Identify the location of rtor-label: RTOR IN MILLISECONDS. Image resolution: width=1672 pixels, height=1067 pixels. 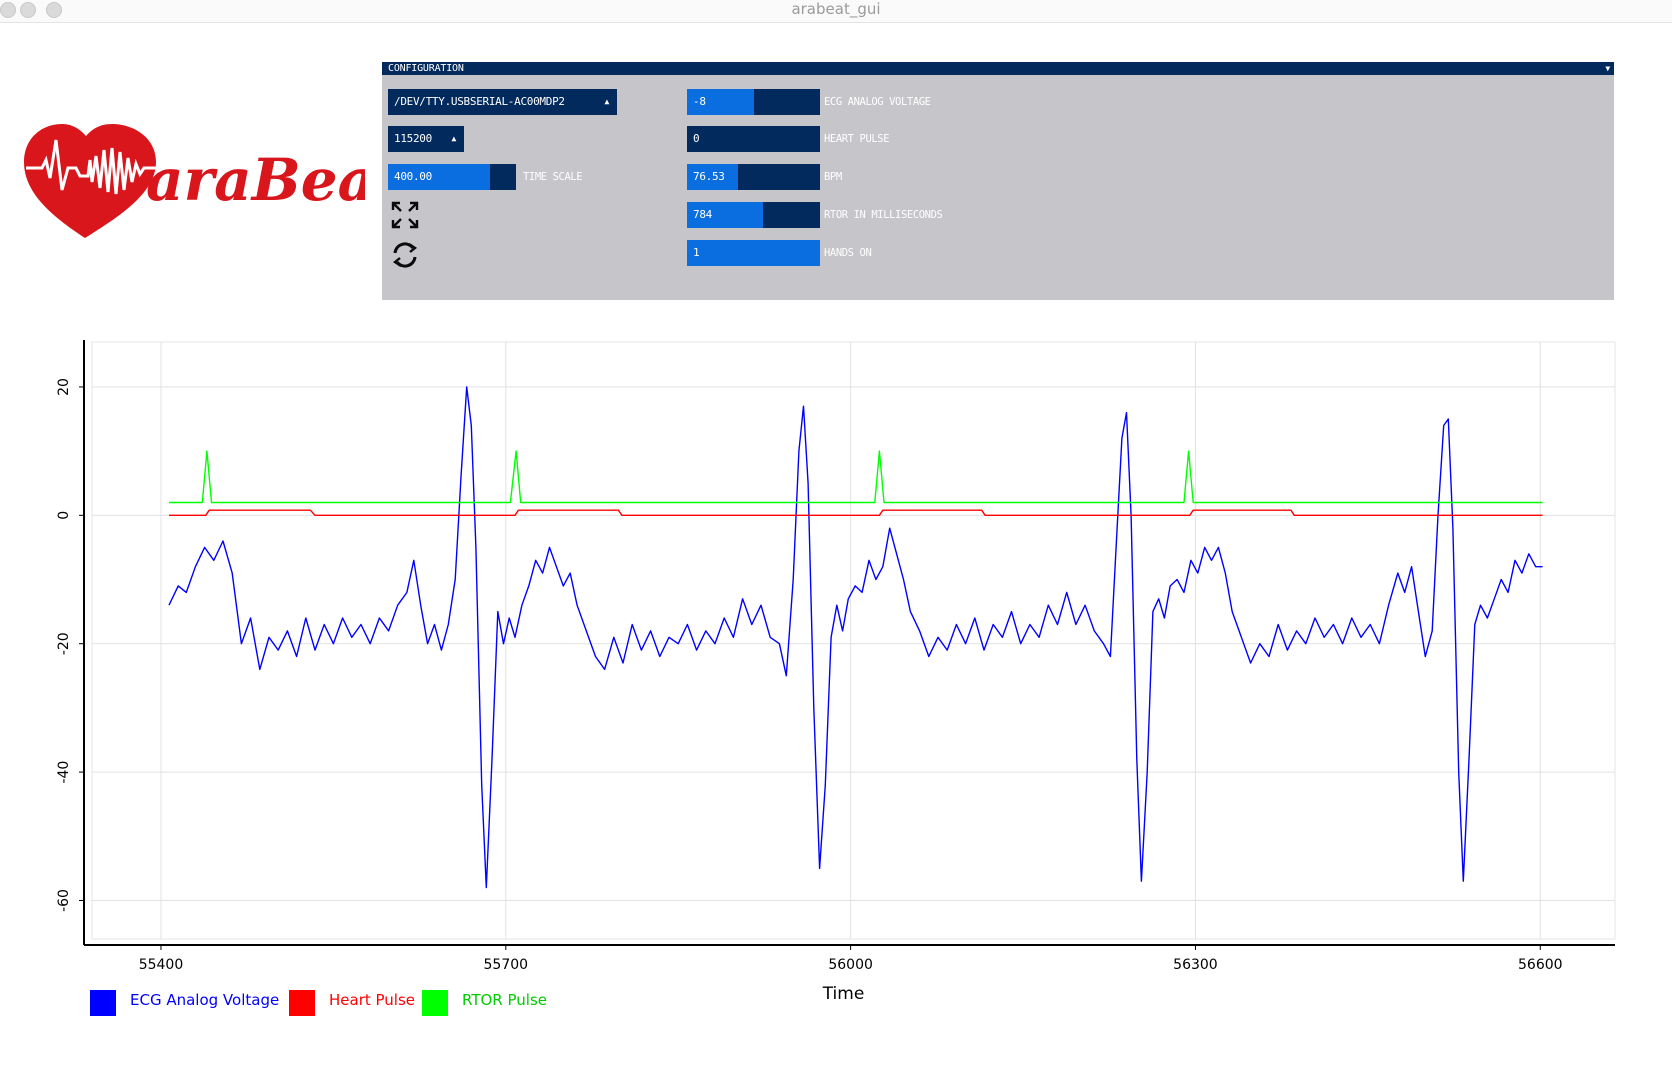
(883, 215).